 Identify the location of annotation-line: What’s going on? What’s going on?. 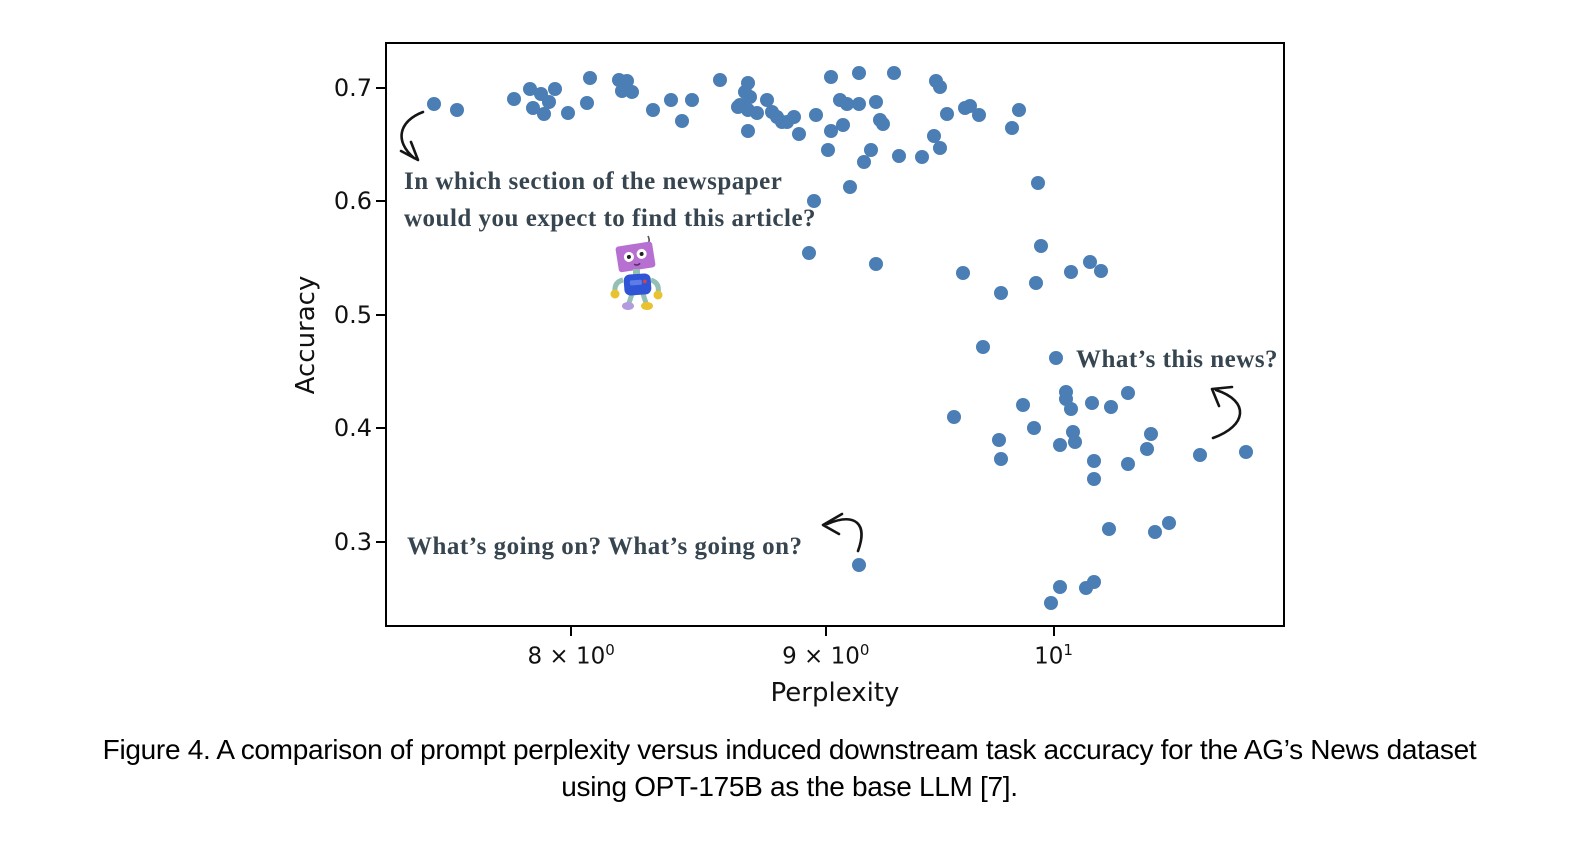
(605, 546).